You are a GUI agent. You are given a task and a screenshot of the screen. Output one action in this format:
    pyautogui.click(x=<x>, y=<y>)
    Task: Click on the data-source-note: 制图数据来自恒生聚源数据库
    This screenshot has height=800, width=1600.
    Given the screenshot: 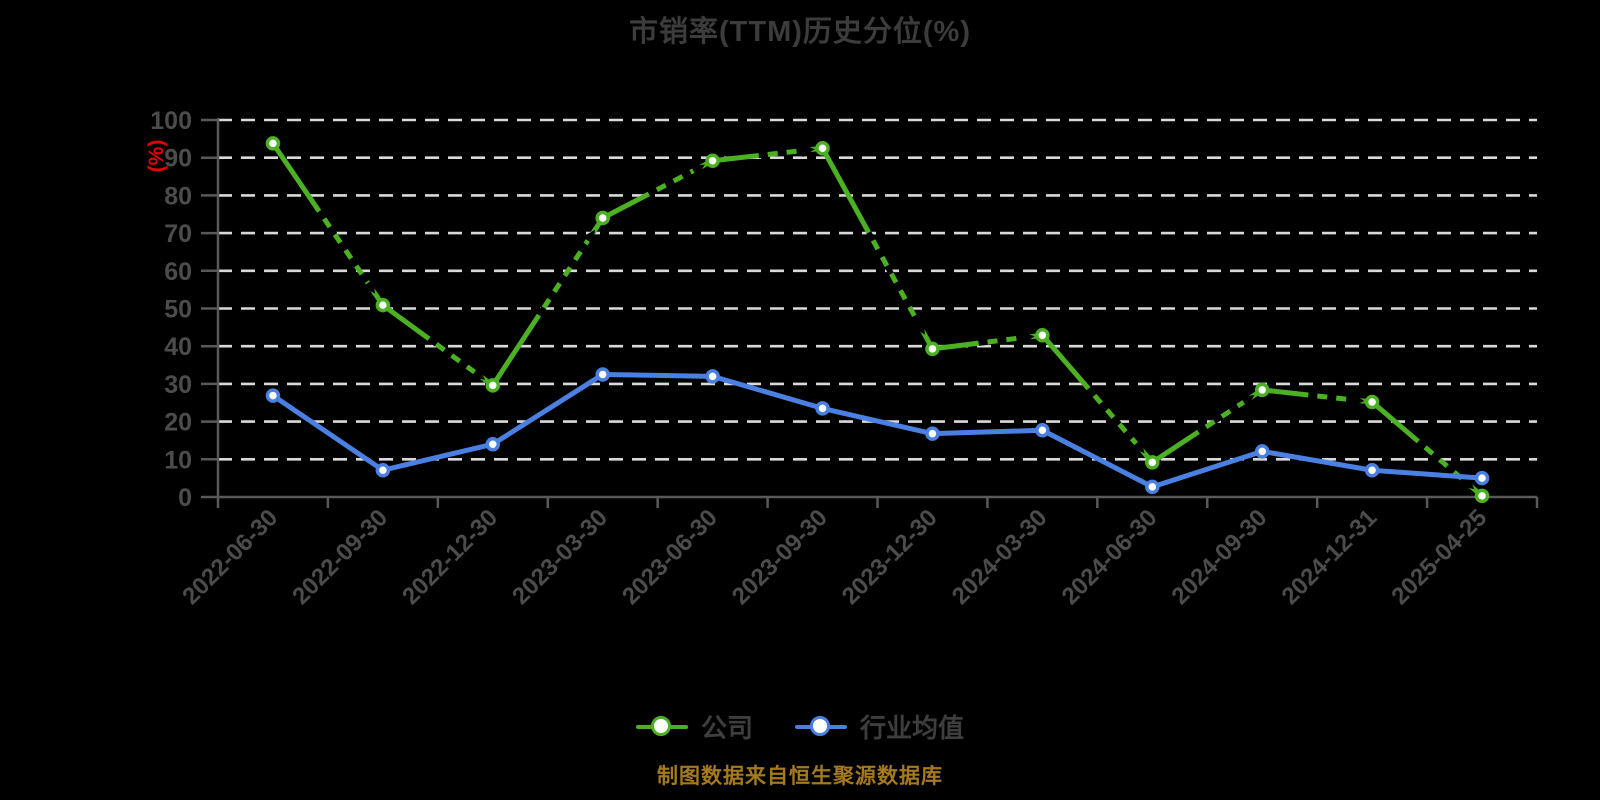 What is the action you would take?
    pyautogui.click(x=800, y=776)
    